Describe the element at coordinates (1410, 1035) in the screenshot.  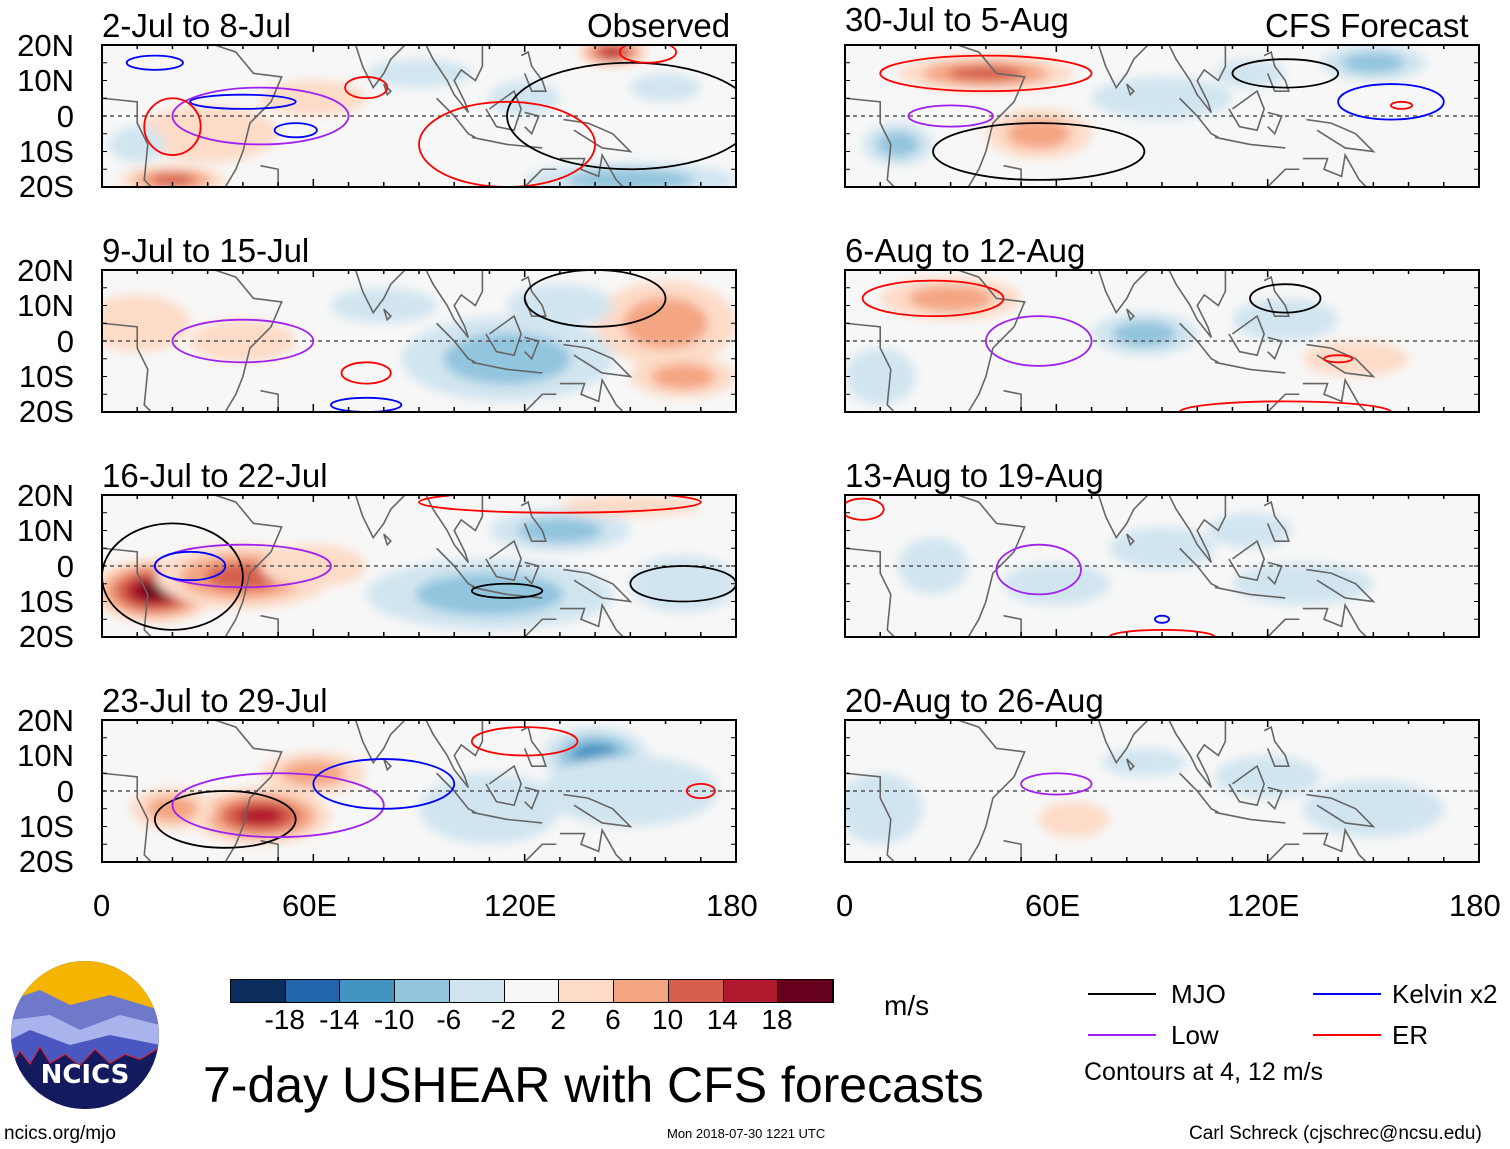
I see `legend-label-er: ER` at that location.